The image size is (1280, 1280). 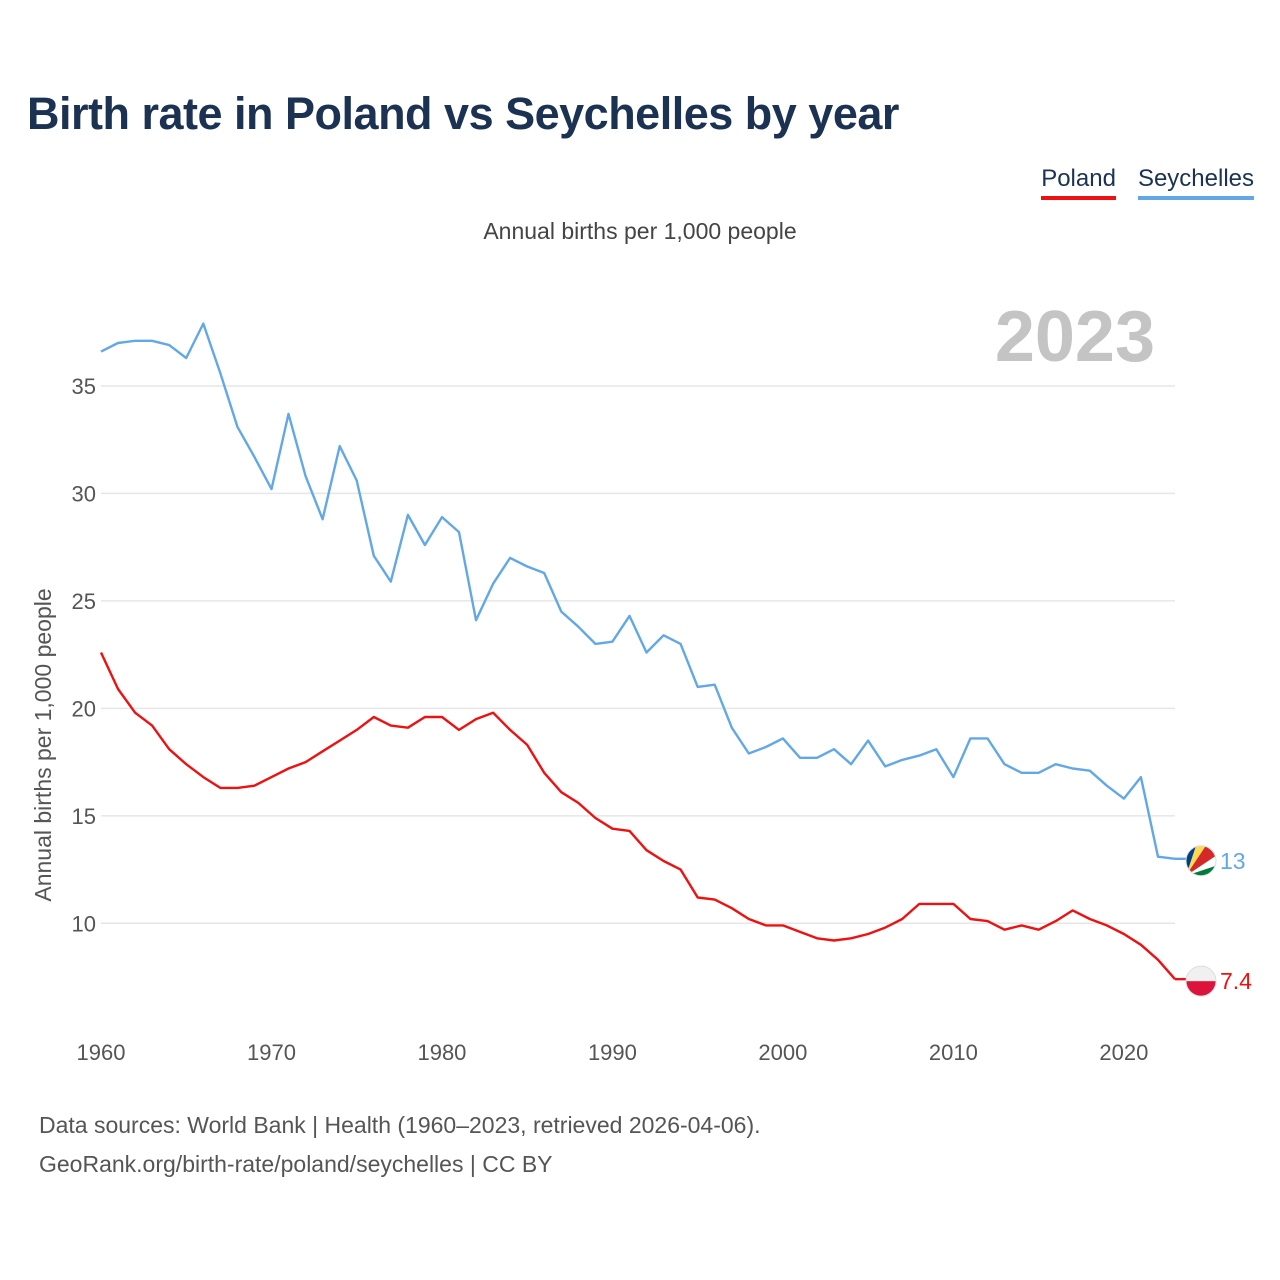 What do you see at coordinates (84, 923) in the screenshot?
I see `y-tick-label: 10` at bounding box center [84, 923].